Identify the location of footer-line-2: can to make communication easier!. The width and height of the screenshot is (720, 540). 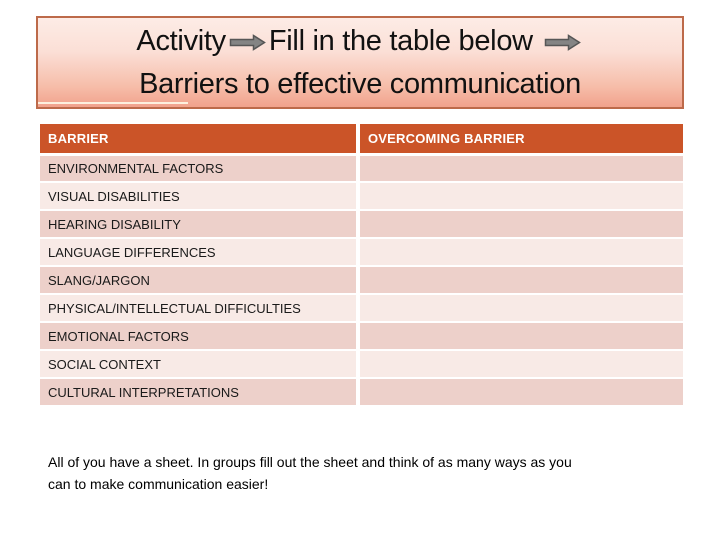
(158, 484).